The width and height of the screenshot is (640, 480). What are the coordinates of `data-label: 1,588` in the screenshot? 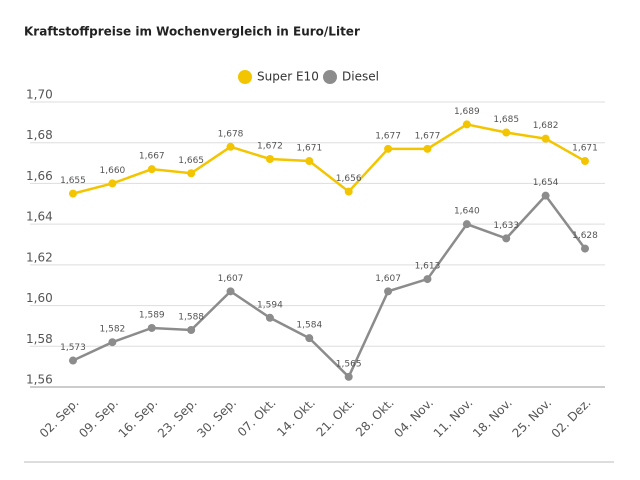 It's located at (191, 318).